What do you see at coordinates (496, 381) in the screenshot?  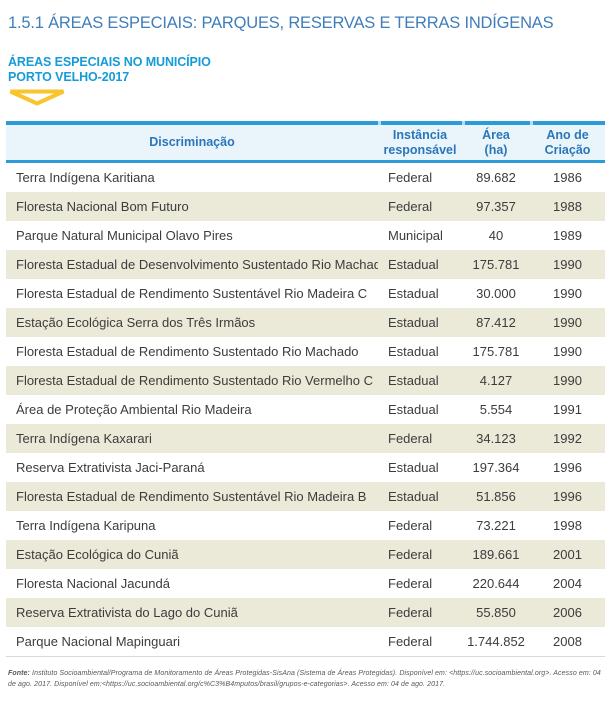 I see `cell-area: 4.127` at bounding box center [496, 381].